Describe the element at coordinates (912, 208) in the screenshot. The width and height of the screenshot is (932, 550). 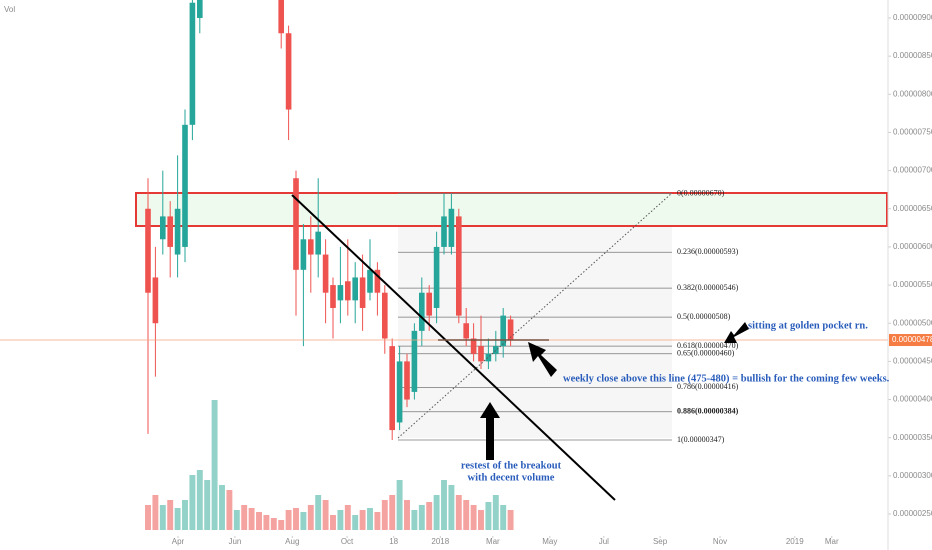
I see `y-tick-label: 0.00000650` at that location.